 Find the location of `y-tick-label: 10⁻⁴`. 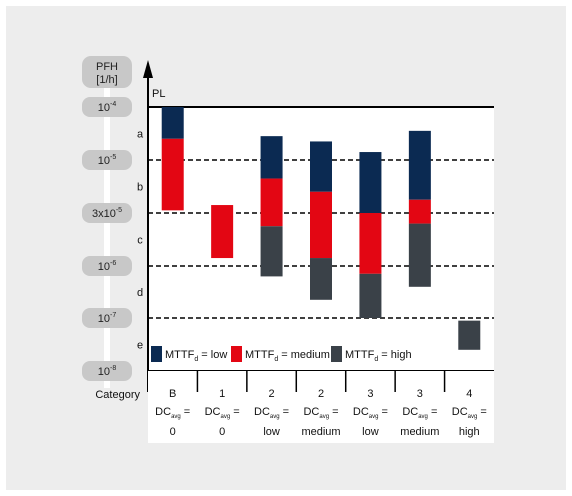

y-tick-label: 10⁻⁴ is located at coordinates (107, 107).